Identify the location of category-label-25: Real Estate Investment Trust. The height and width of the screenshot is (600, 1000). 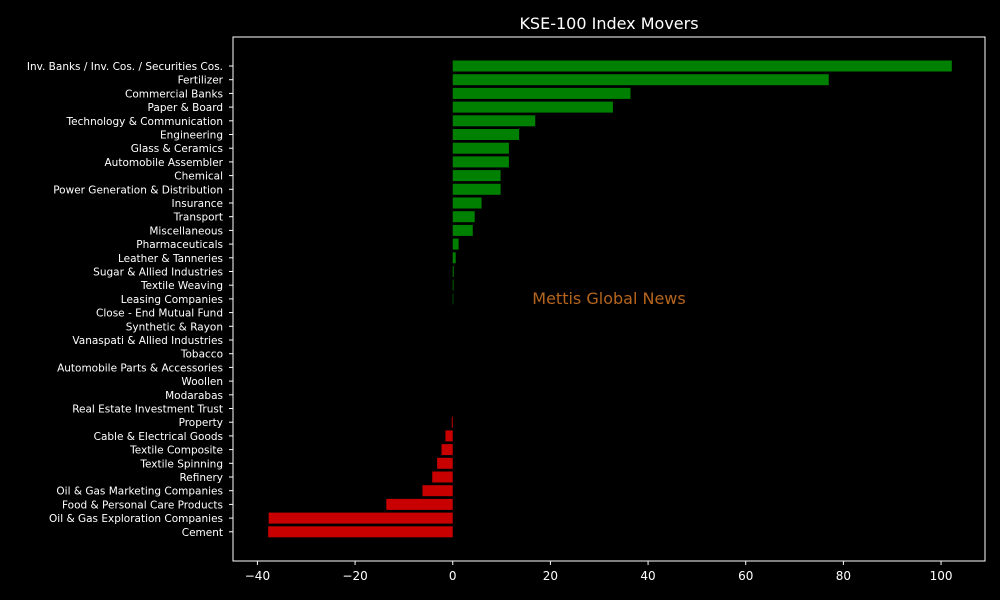
(147, 410).